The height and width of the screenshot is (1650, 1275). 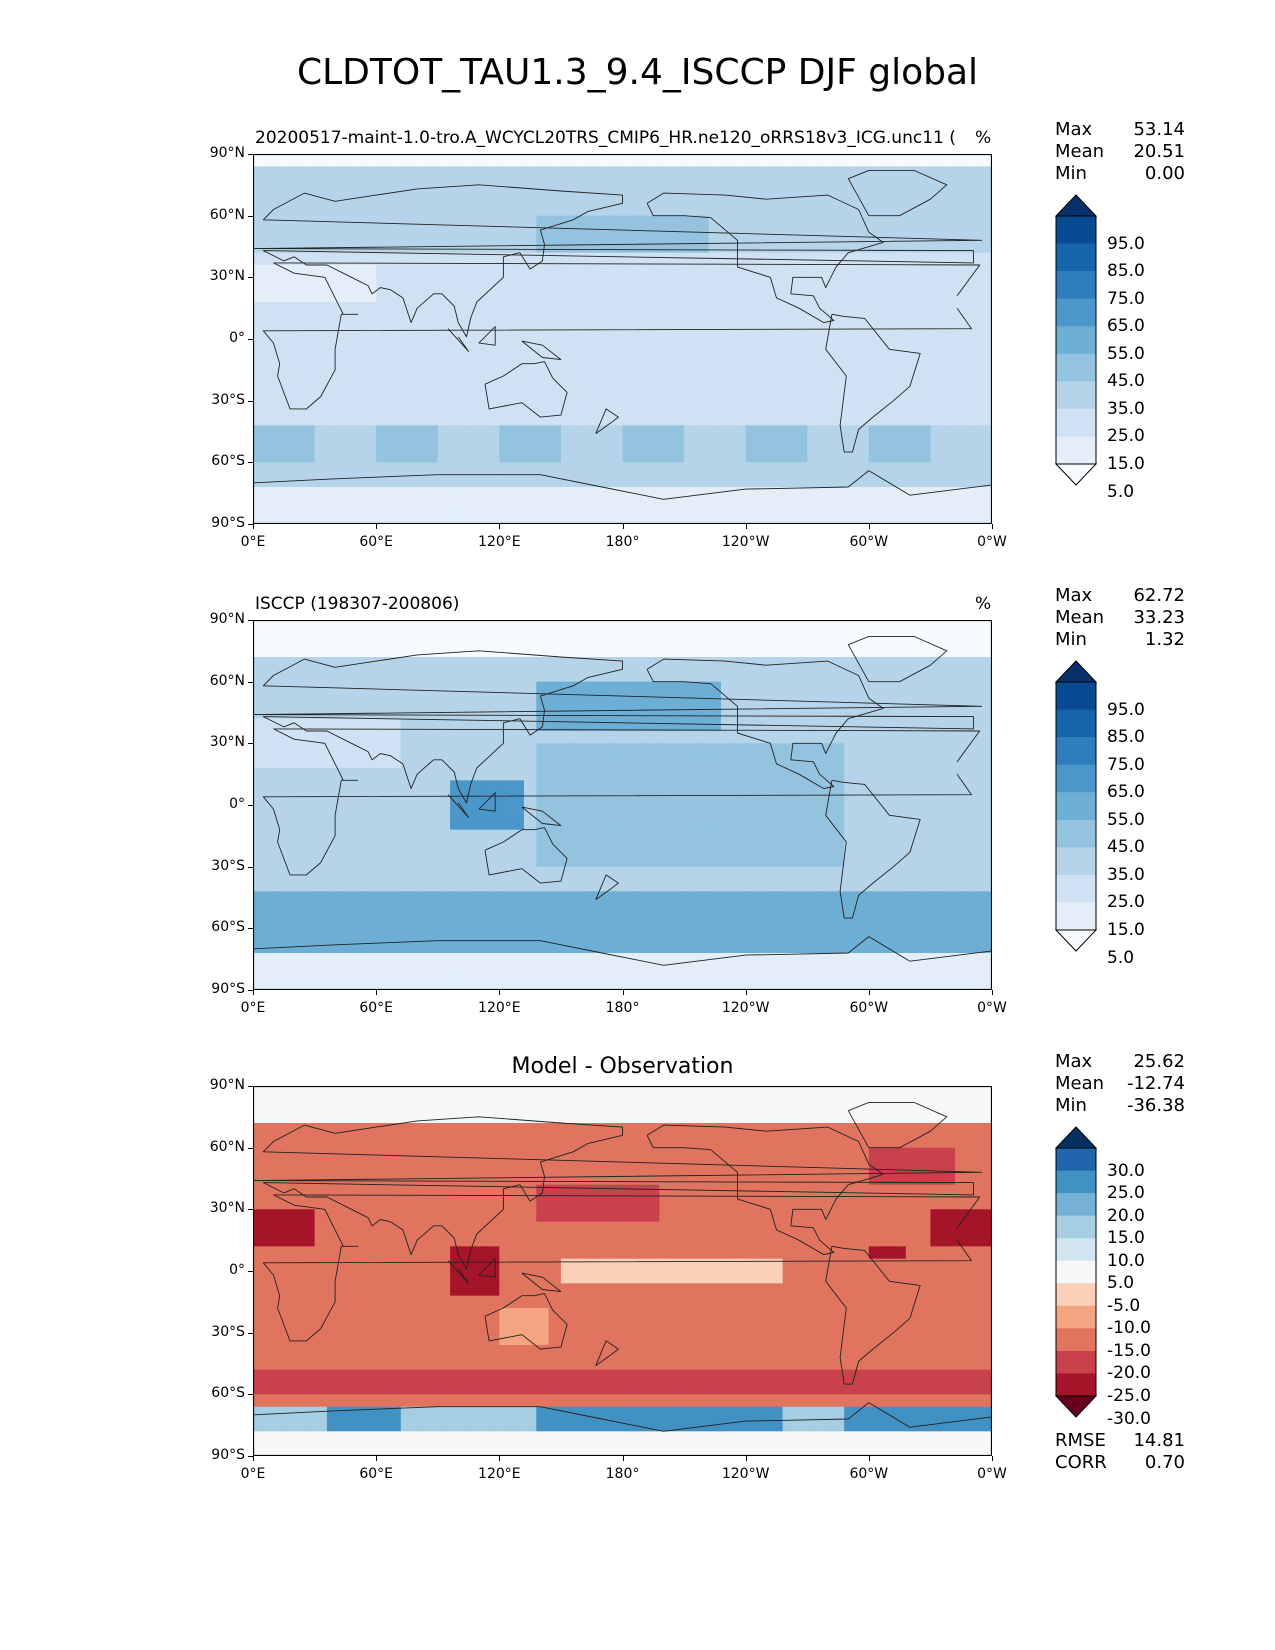 I want to click on metric-row: CORR 0.70, so click(x=1120, y=1463).